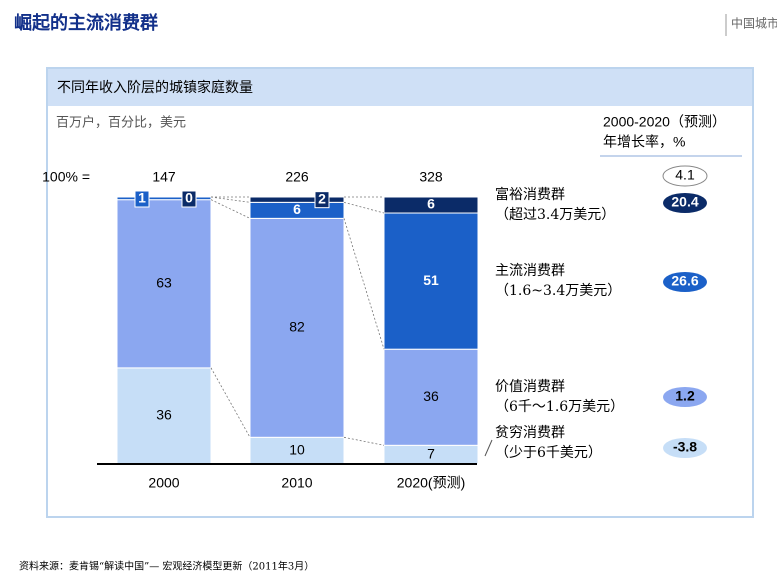  Describe the element at coordinates (66, 177) in the screenshot. I see `total-prefix: 100% =` at that location.